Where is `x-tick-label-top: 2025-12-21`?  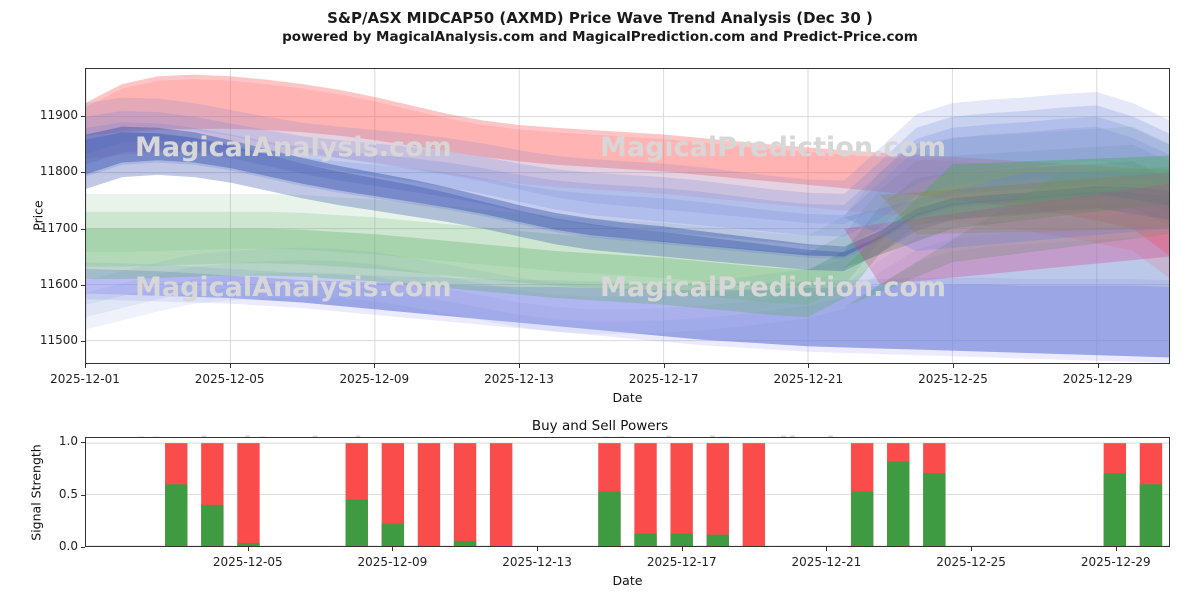 x-tick-label-top: 2025-12-21 is located at coordinates (808, 379).